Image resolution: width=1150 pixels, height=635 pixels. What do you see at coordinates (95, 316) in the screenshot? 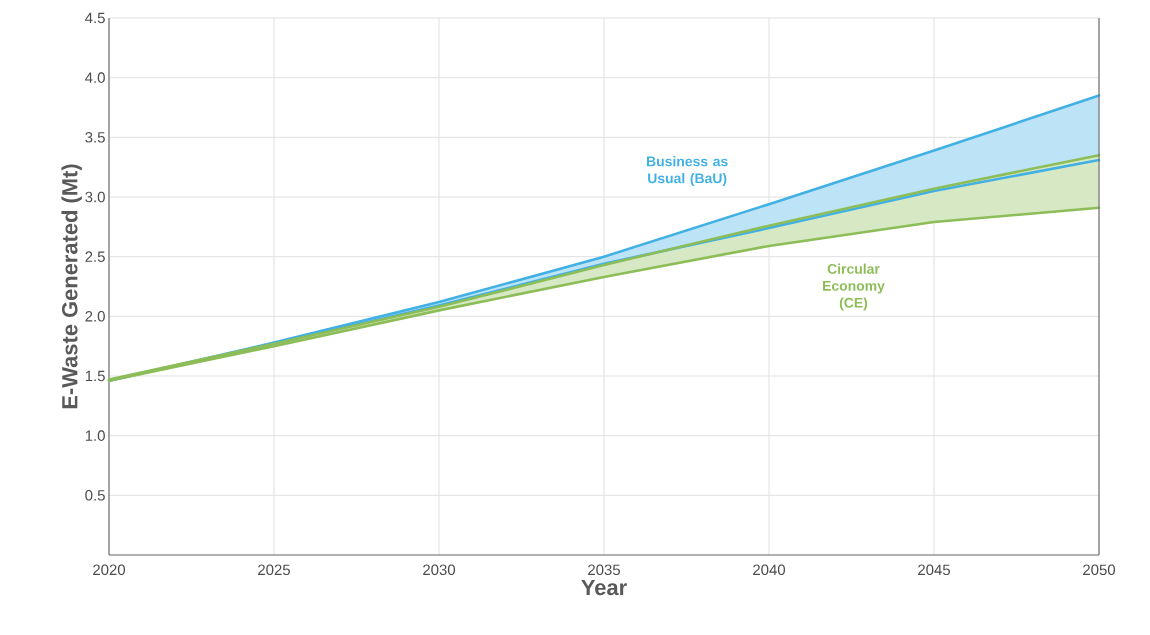
I see `y-tick-label: 2.0` at bounding box center [95, 316].